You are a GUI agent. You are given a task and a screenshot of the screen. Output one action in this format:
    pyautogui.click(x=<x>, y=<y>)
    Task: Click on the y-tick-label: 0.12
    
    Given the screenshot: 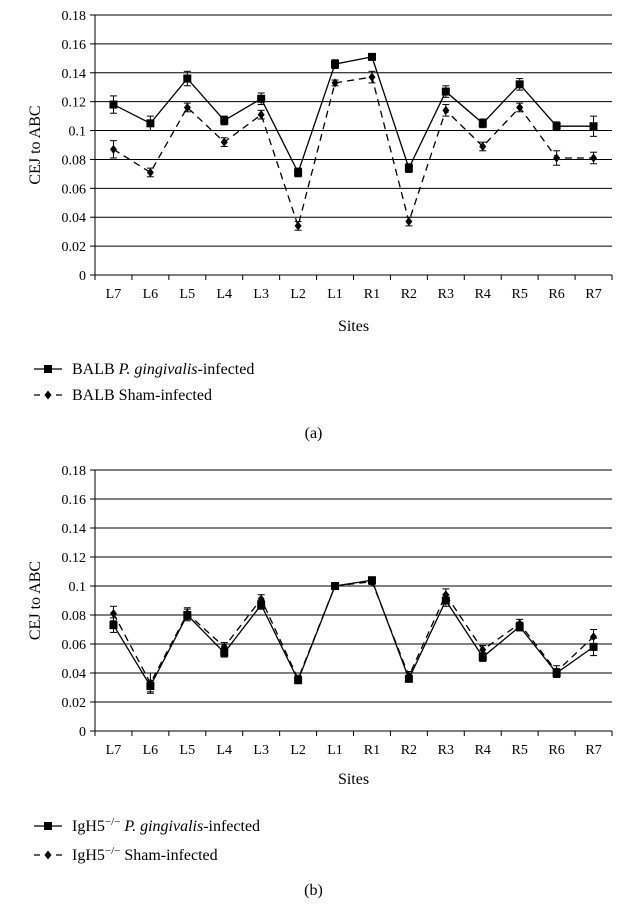 What is the action you would take?
    pyautogui.click(x=74, y=558)
    